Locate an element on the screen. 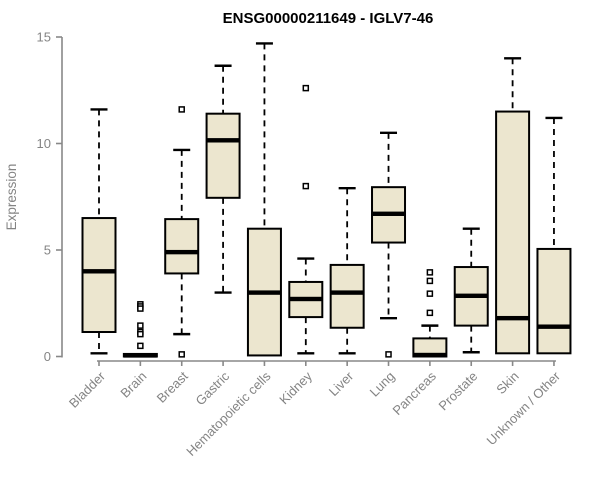 The height and width of the screenshot is (500, 600). chart-title: ENSG00000211649 - IGLV7-46 is located at coordinates (328, 18).